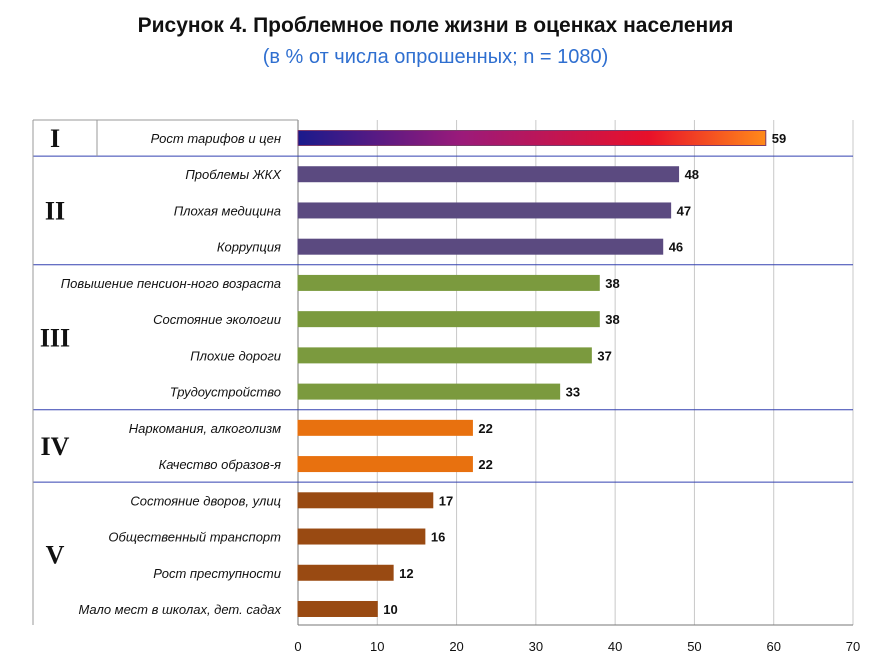 This screenshot has height=661, width=871. I want to click on x-tick-label: 40, so click(615, 646).